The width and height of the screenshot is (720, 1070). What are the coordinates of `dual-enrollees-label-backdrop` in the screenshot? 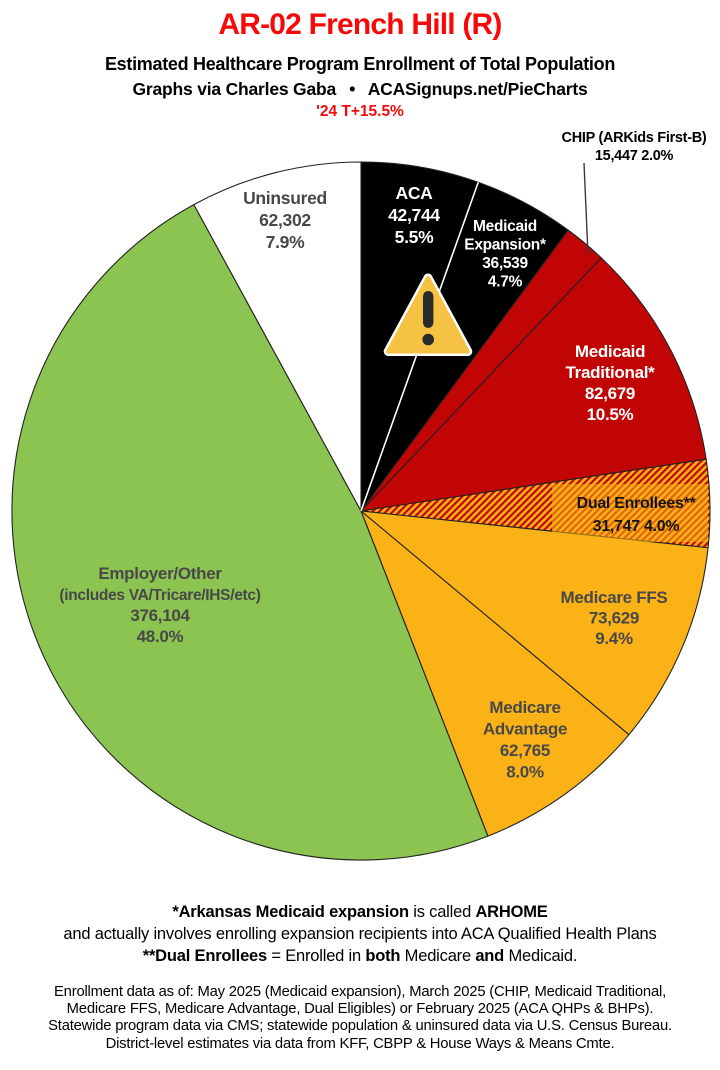 It's located at (630, 513).